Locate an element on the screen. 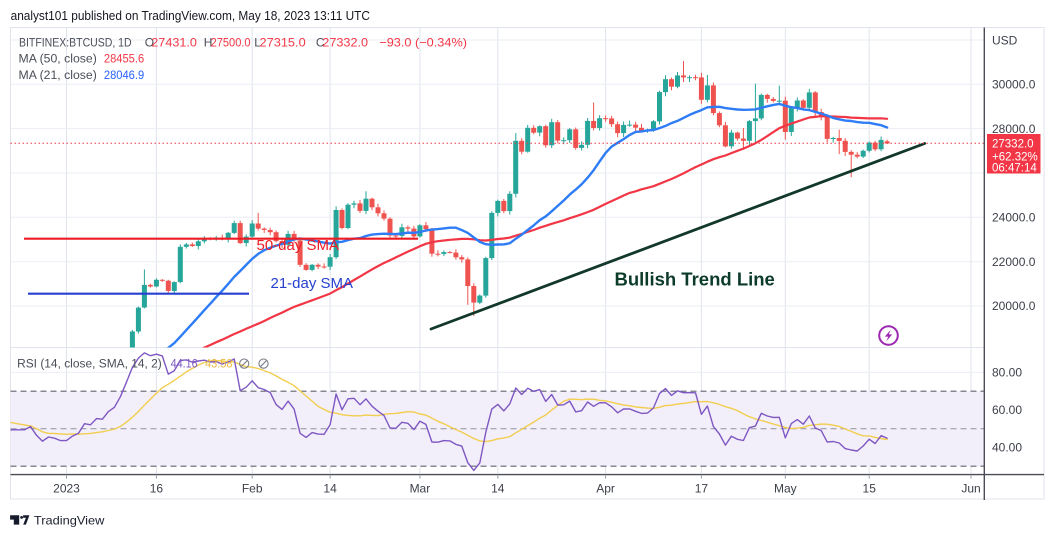  svg-text: 28046.9 is located at coordinates (124, 76).